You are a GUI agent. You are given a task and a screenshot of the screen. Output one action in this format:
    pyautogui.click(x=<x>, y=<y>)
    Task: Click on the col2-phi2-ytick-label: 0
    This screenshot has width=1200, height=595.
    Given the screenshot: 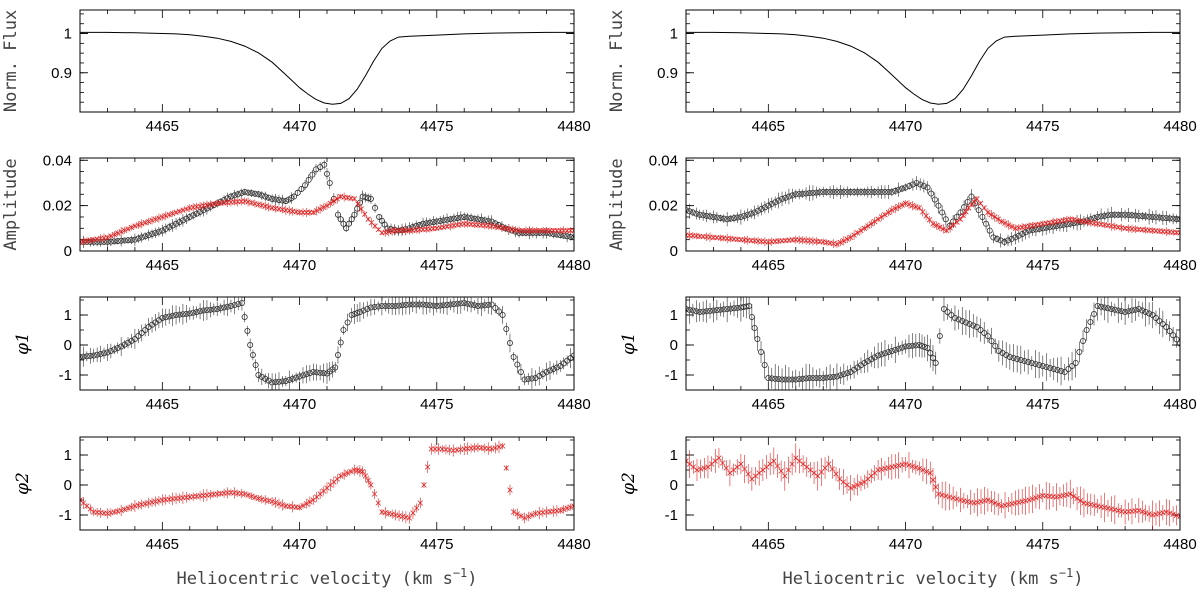 What is the action you would take?
    pyautogui.click(x=674, y=485)
    